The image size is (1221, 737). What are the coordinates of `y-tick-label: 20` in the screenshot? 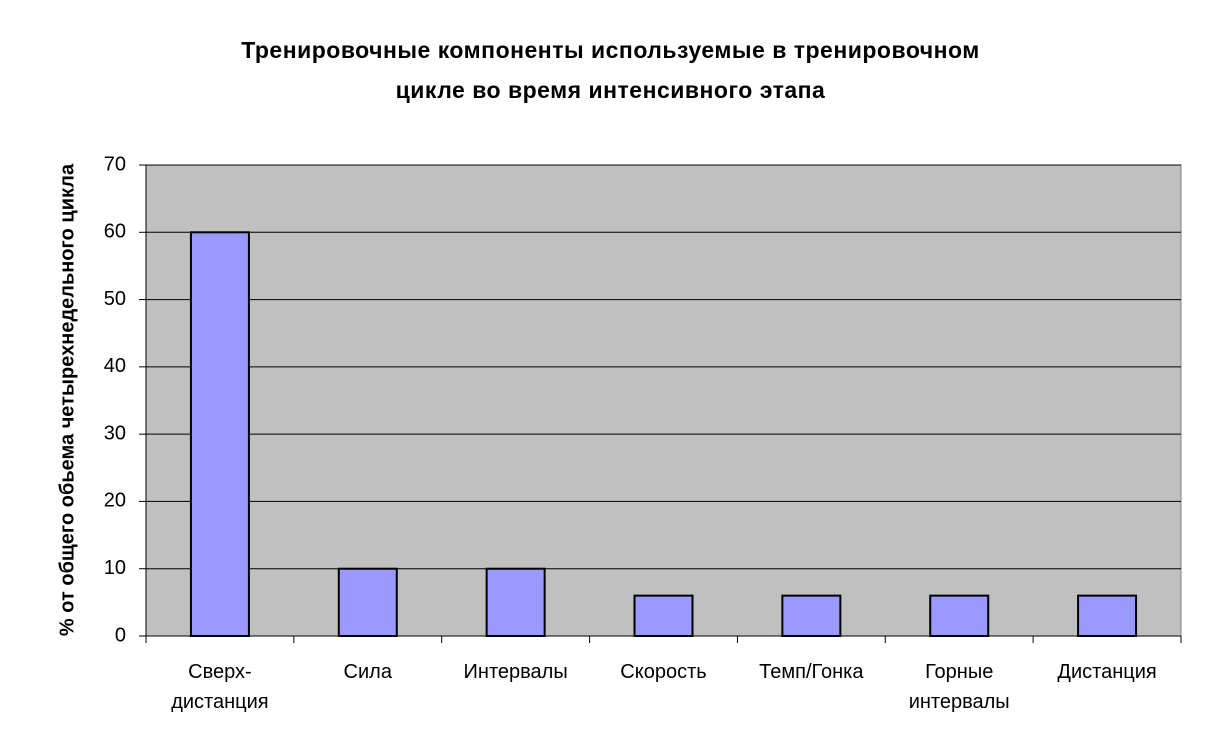 It's located at (115, 501).